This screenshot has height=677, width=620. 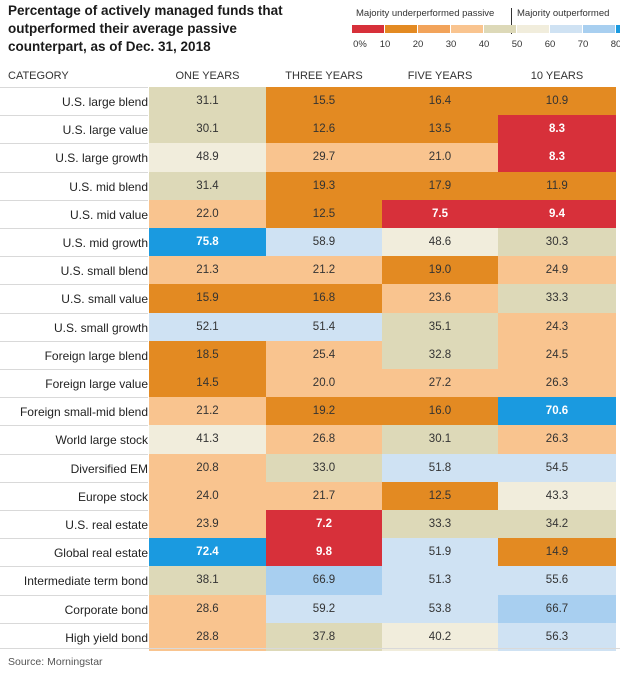 I want to click on table-row: High yield bond 28.8 37.8 40.2 56.3, so click(x=310, y=637).